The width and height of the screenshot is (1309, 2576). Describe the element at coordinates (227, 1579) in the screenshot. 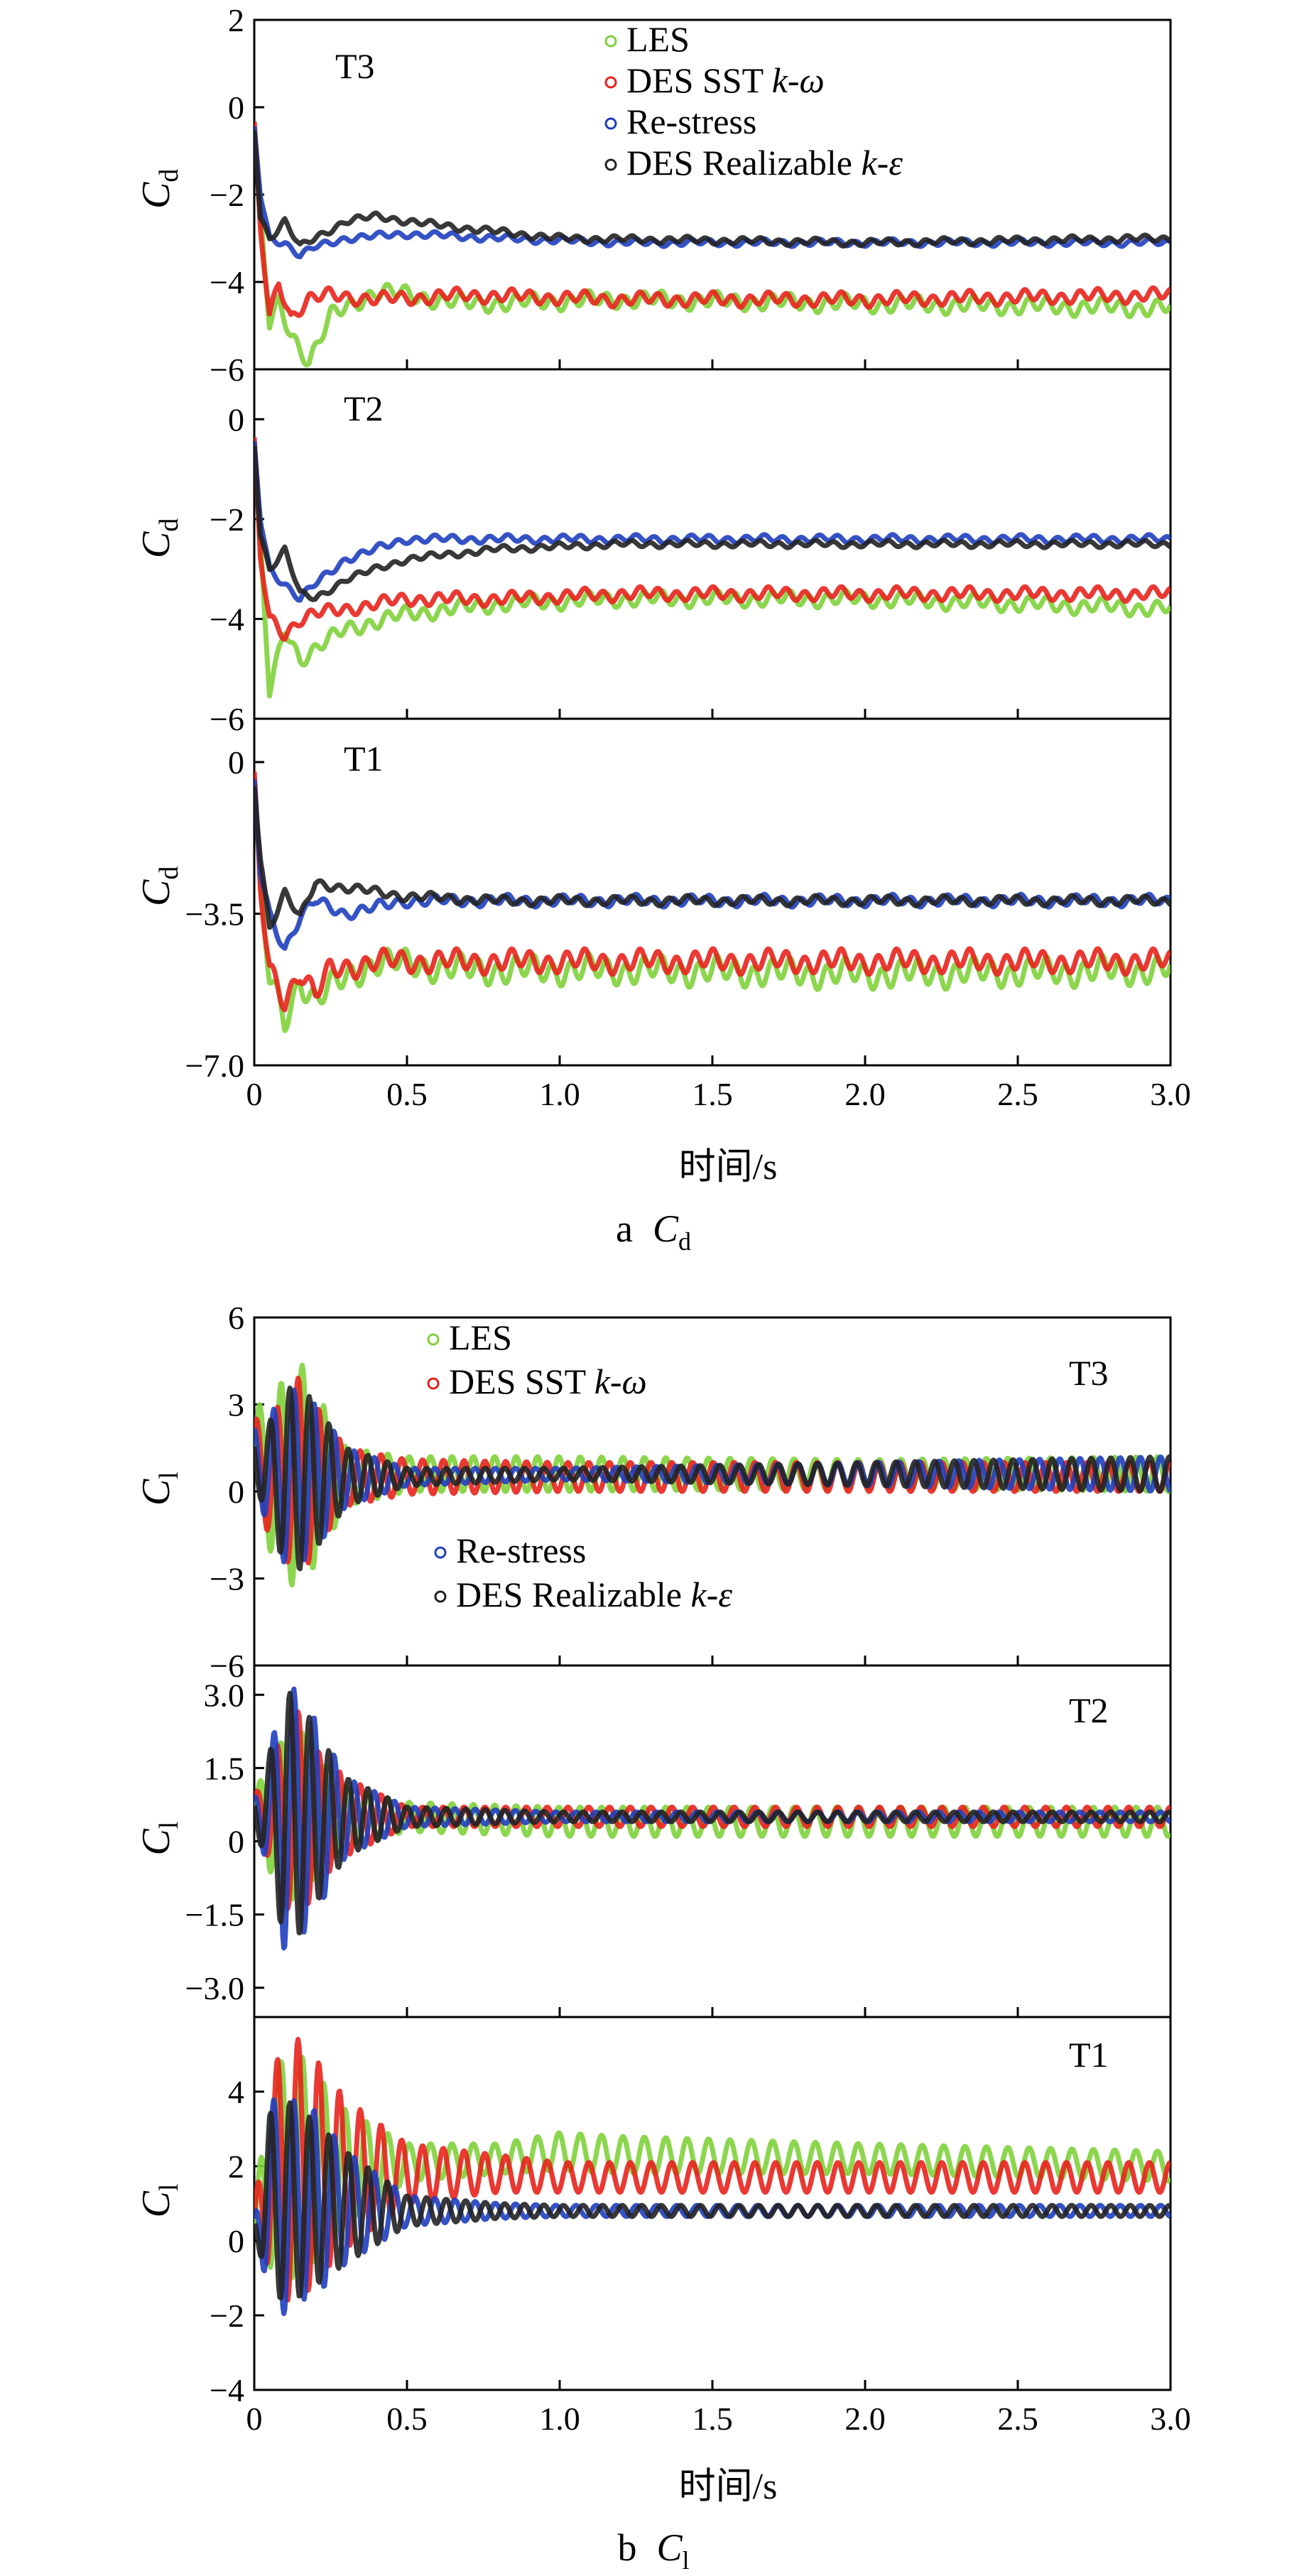

I see `y-tick-label: −3` at that location.